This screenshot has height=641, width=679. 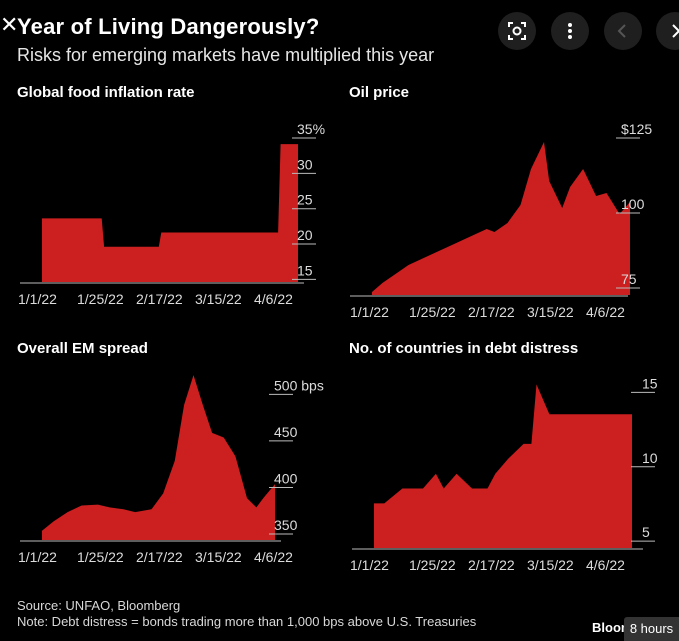 I want to click on y-tick-label: 5, so click(x=646, y=532).